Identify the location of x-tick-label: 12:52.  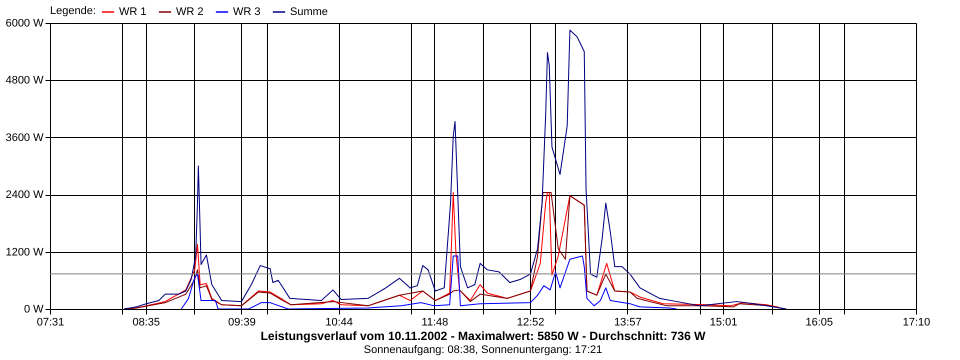
(530, 322).